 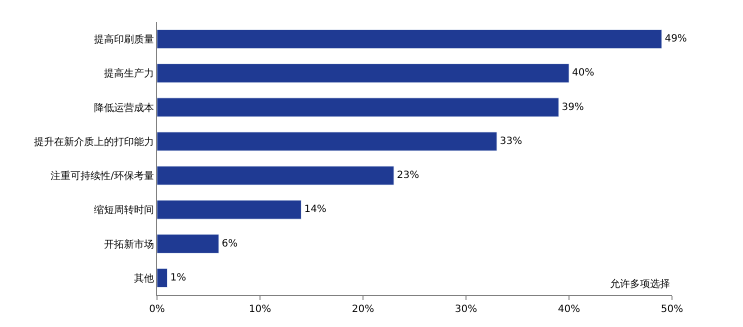 What do you see at coordinates (102, 176) in the screenshot?
I see `y-tick-label: 注重可持续性/环保考量` at bounding box center [102, 176].